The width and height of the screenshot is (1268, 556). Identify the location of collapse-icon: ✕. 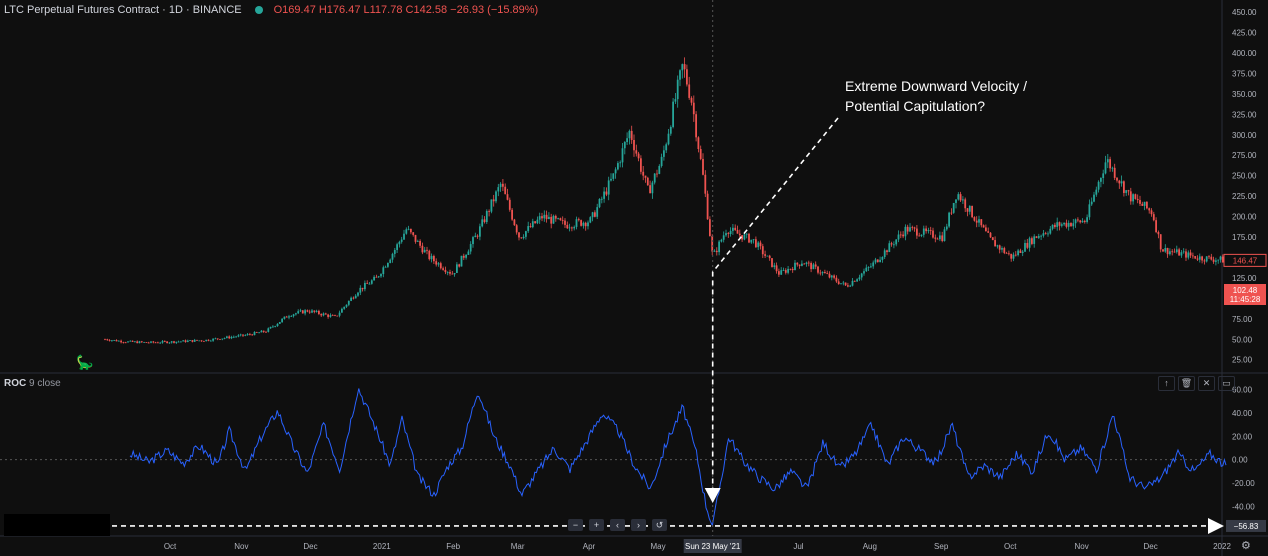
(1206, 383).